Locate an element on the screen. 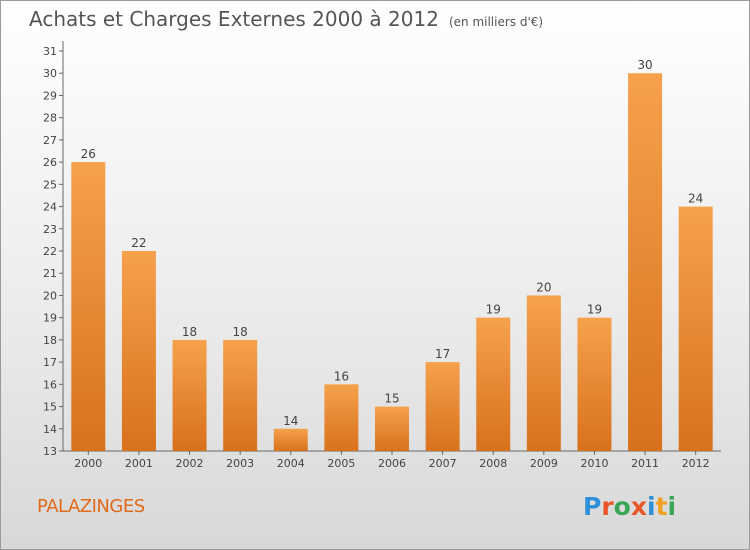 The image size is (750, 550). value-label-2008: 19 is located at coordinates (493, 310).